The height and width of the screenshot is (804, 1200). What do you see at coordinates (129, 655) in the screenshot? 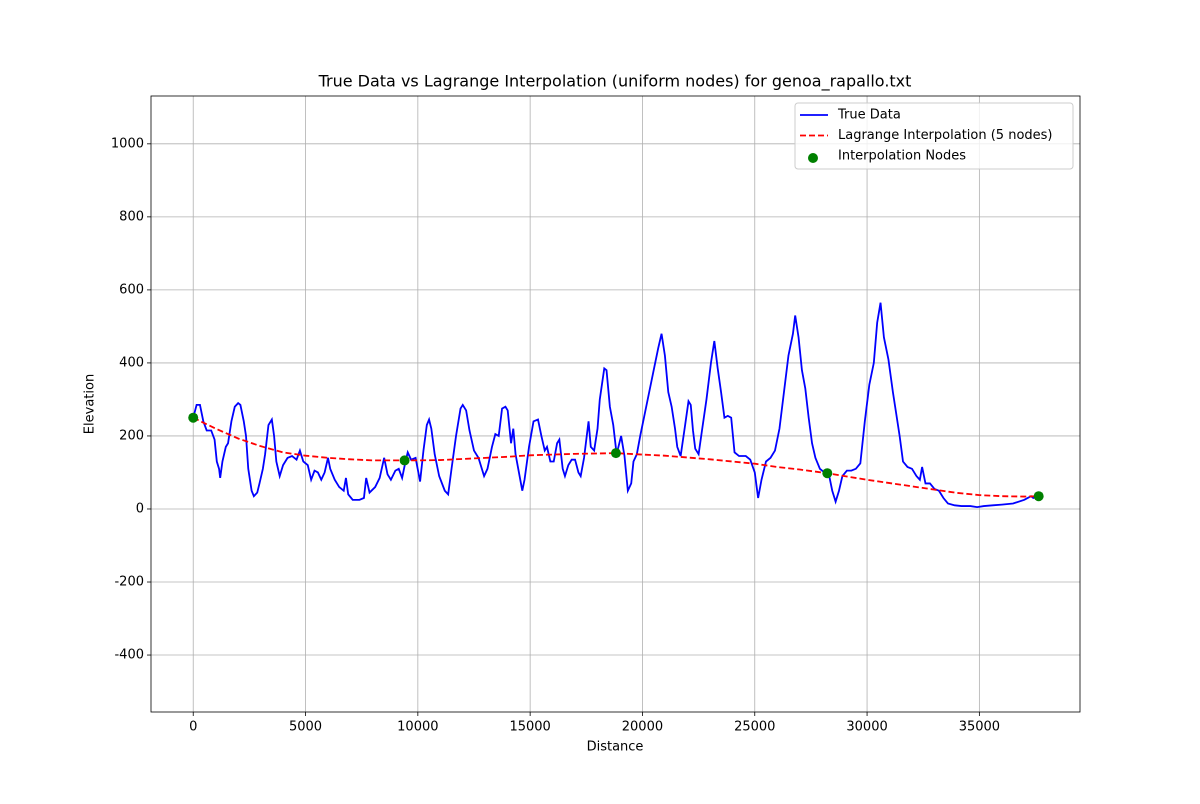
I see `y-tick-label: -400` at bounding box center [129, 655].